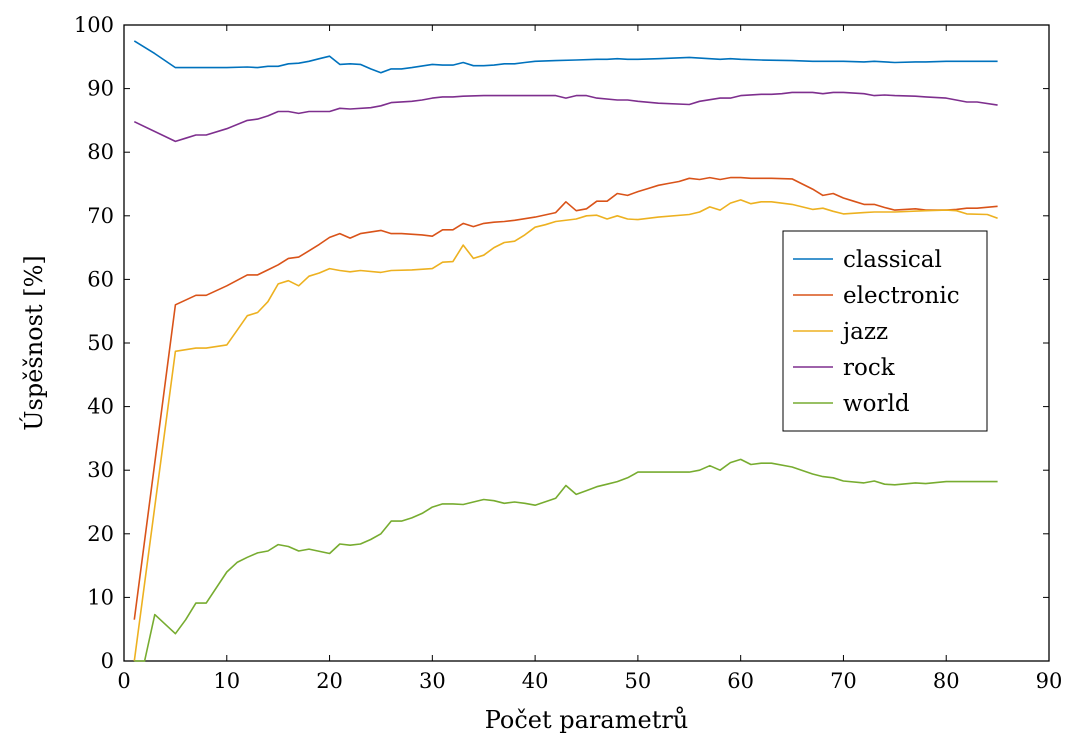 This screenshot has width=1068, height=740. I want to click on legend: classical electronic jazz rock world, so click(885, 331).